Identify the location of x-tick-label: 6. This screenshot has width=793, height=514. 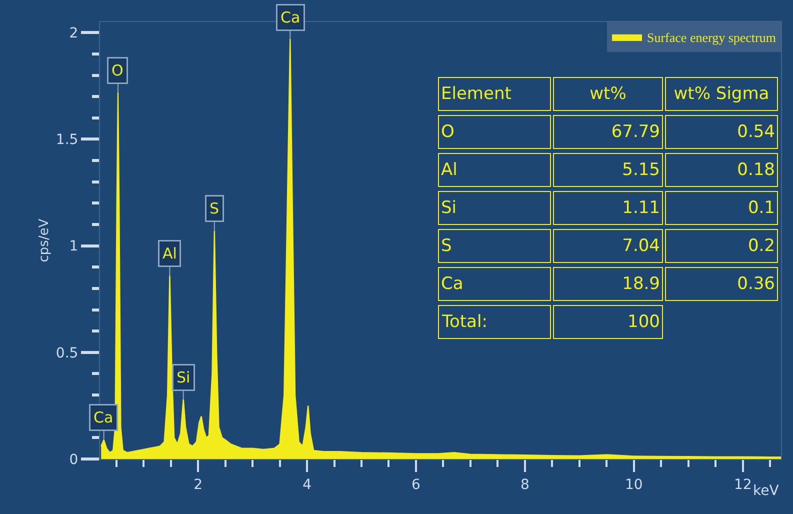
(416, 484).